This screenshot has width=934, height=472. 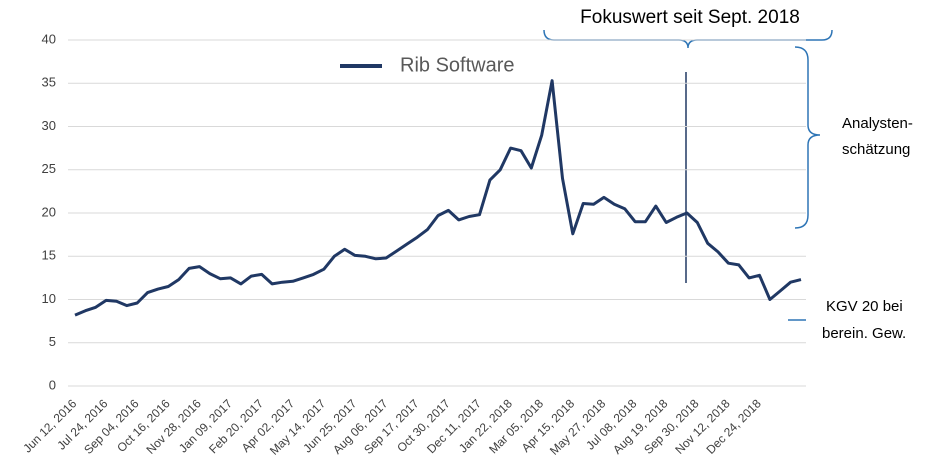 I want to click on annotation: berein. Gew., so click(x=864, y=333).